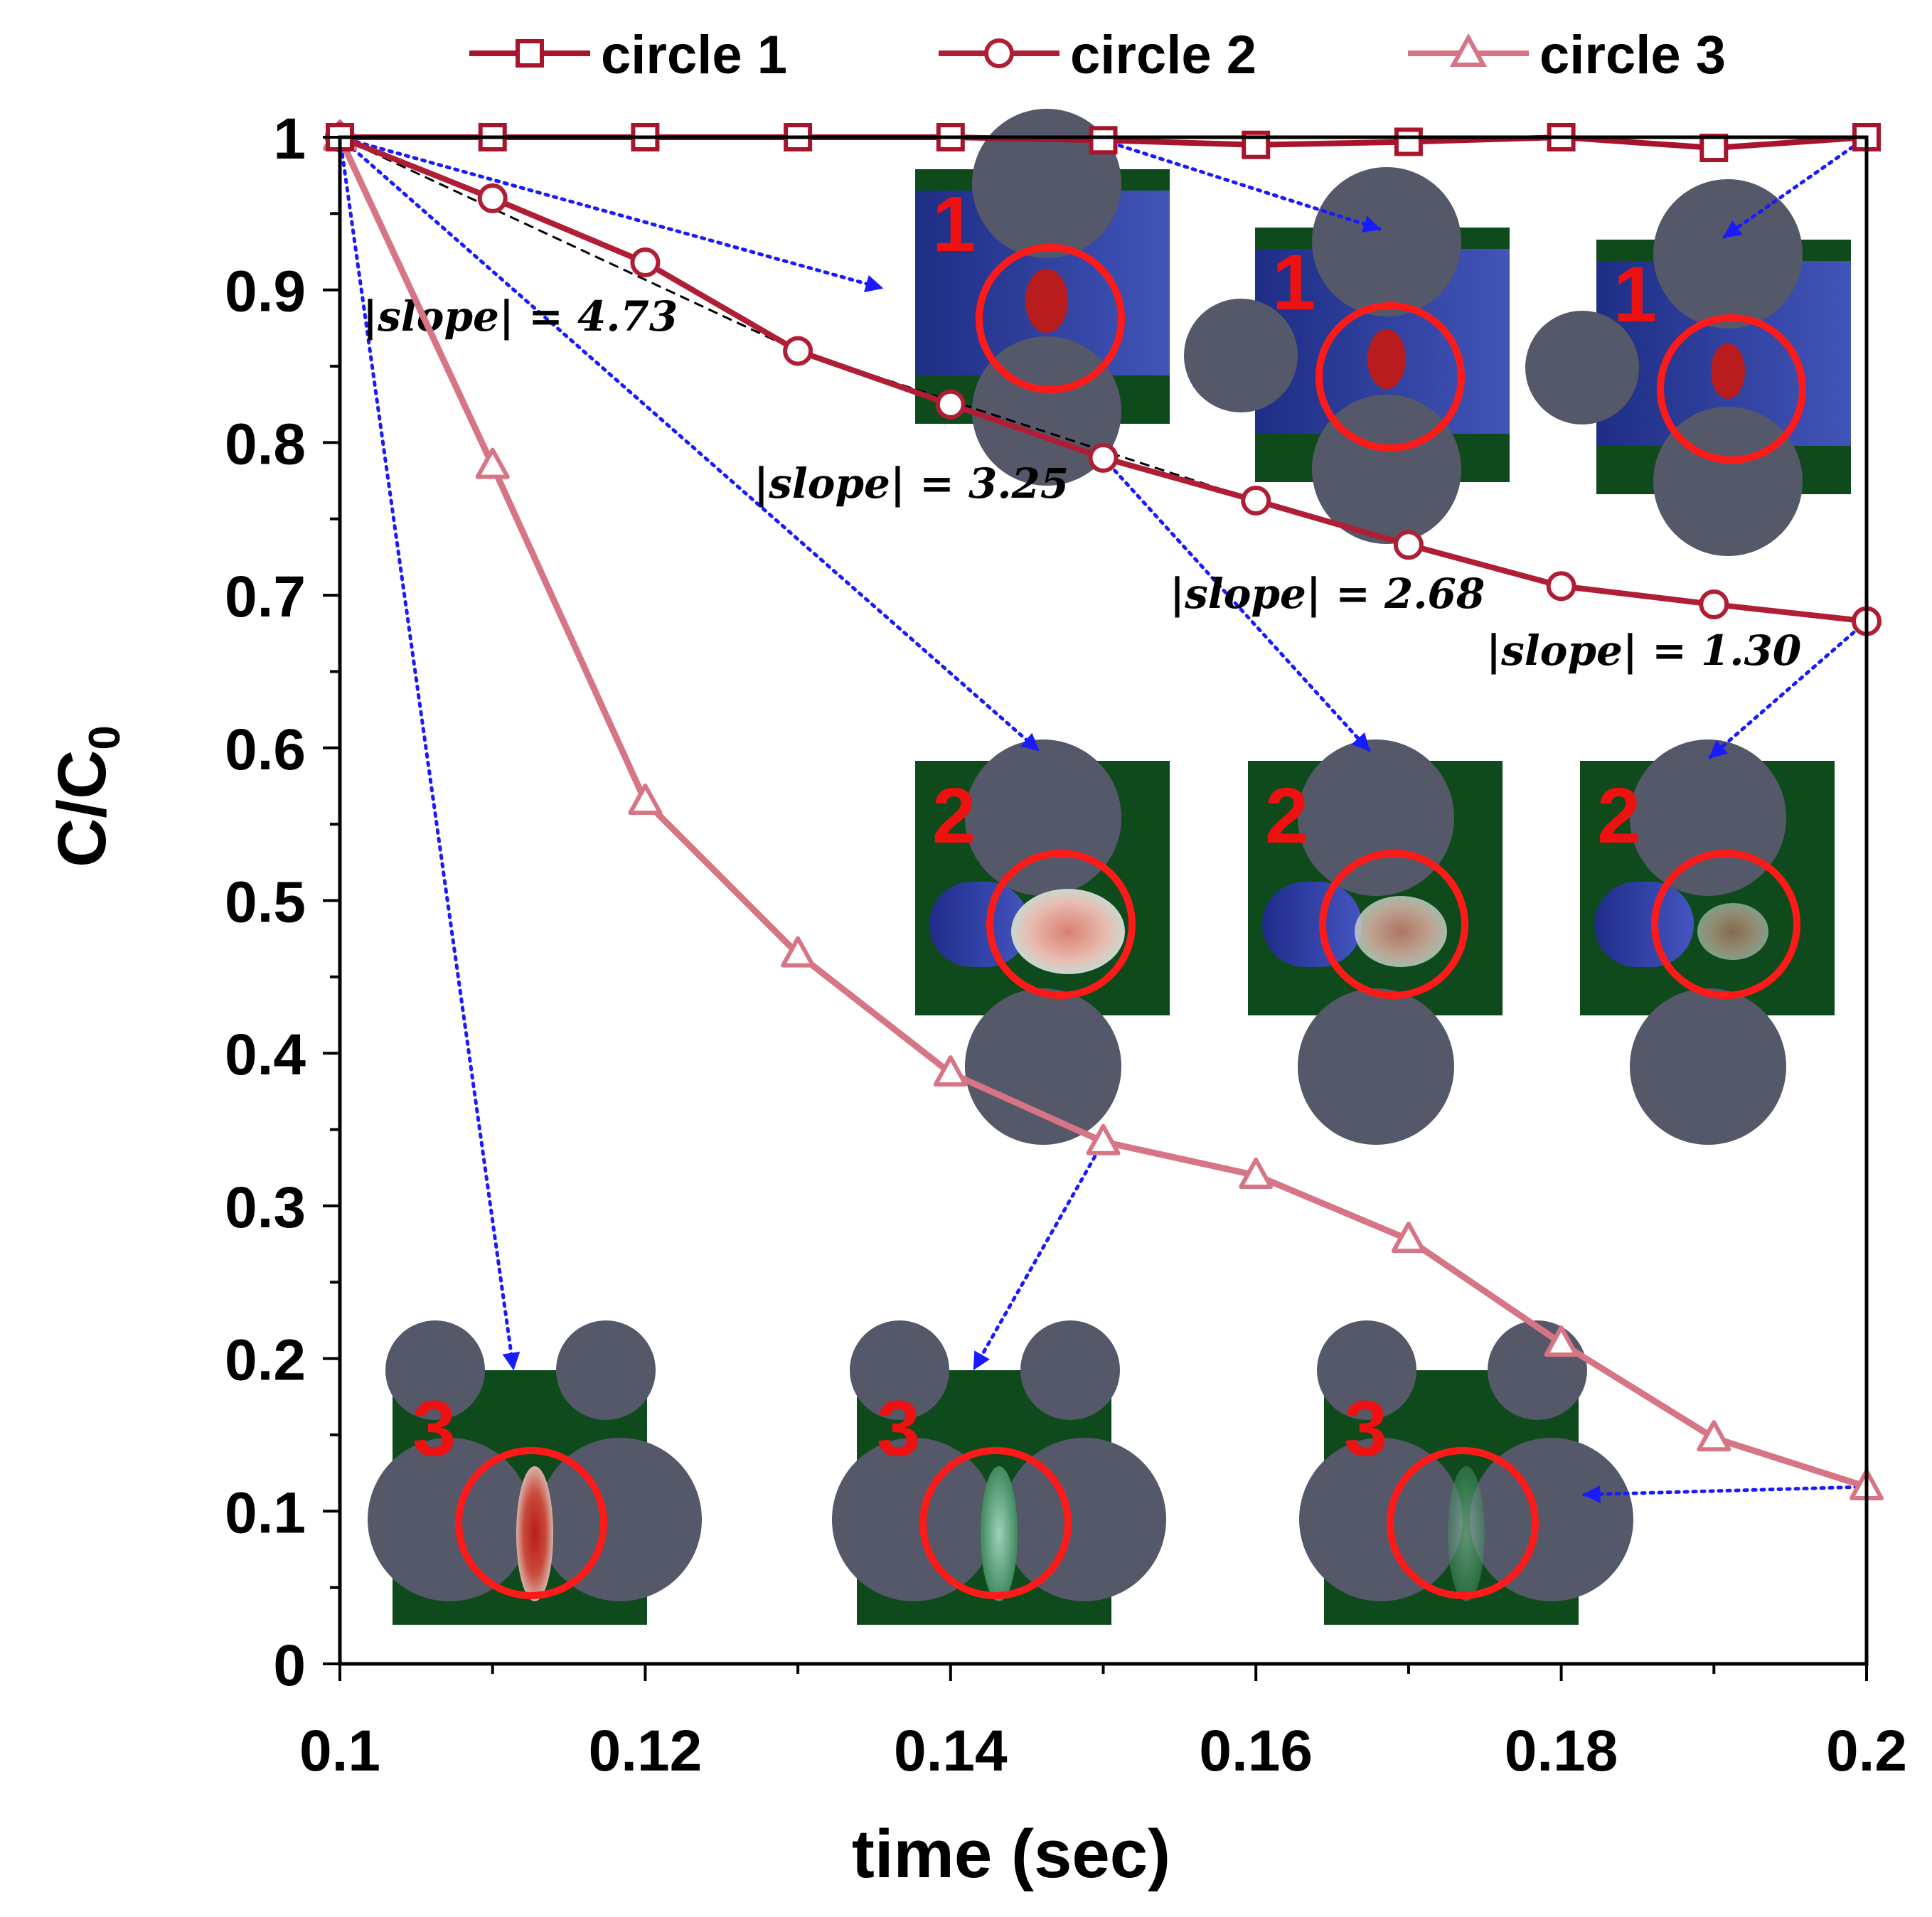 The height and width of the screenshot is (1917, 1932). What do you see at coordinates (1046, 301) in the screenshot?
I see `inset-red-tracer` at bounding box center [1046, 301].